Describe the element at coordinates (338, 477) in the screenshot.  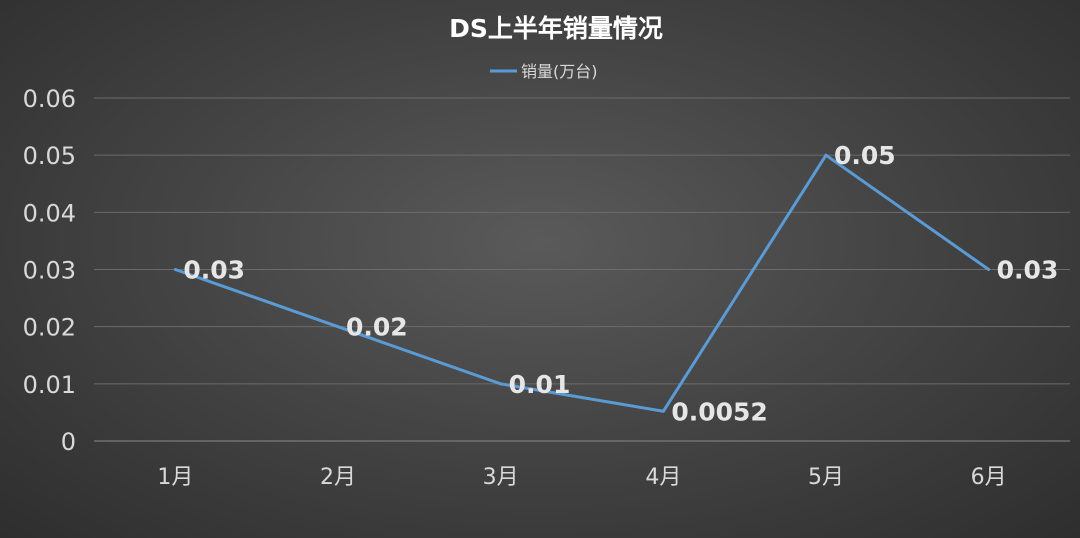
I see `x-tick-label: 2月` at that location.